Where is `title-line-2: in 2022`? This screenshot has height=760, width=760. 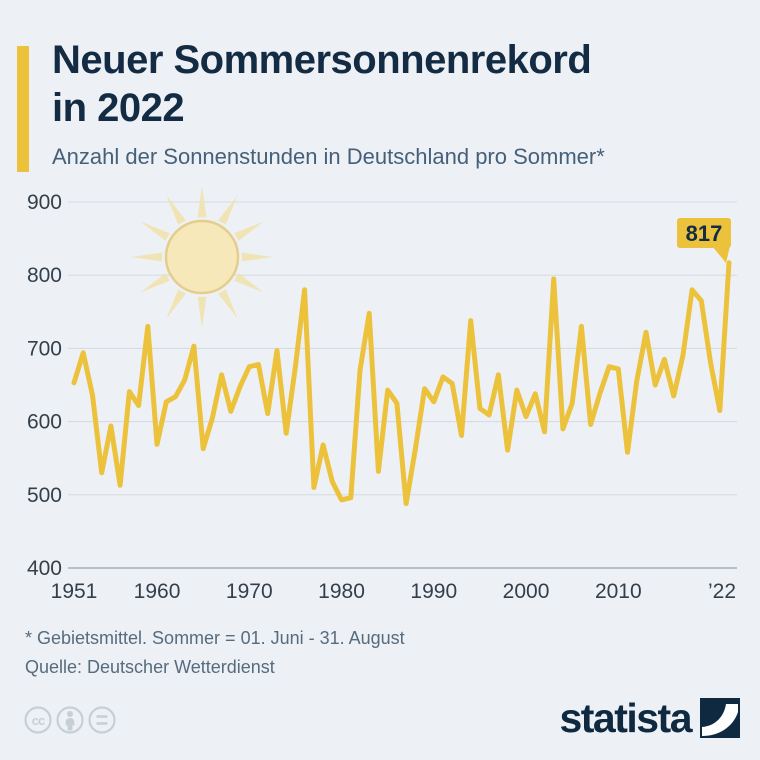 title-line-2: in 2022 is located at coordinates (118, 108).